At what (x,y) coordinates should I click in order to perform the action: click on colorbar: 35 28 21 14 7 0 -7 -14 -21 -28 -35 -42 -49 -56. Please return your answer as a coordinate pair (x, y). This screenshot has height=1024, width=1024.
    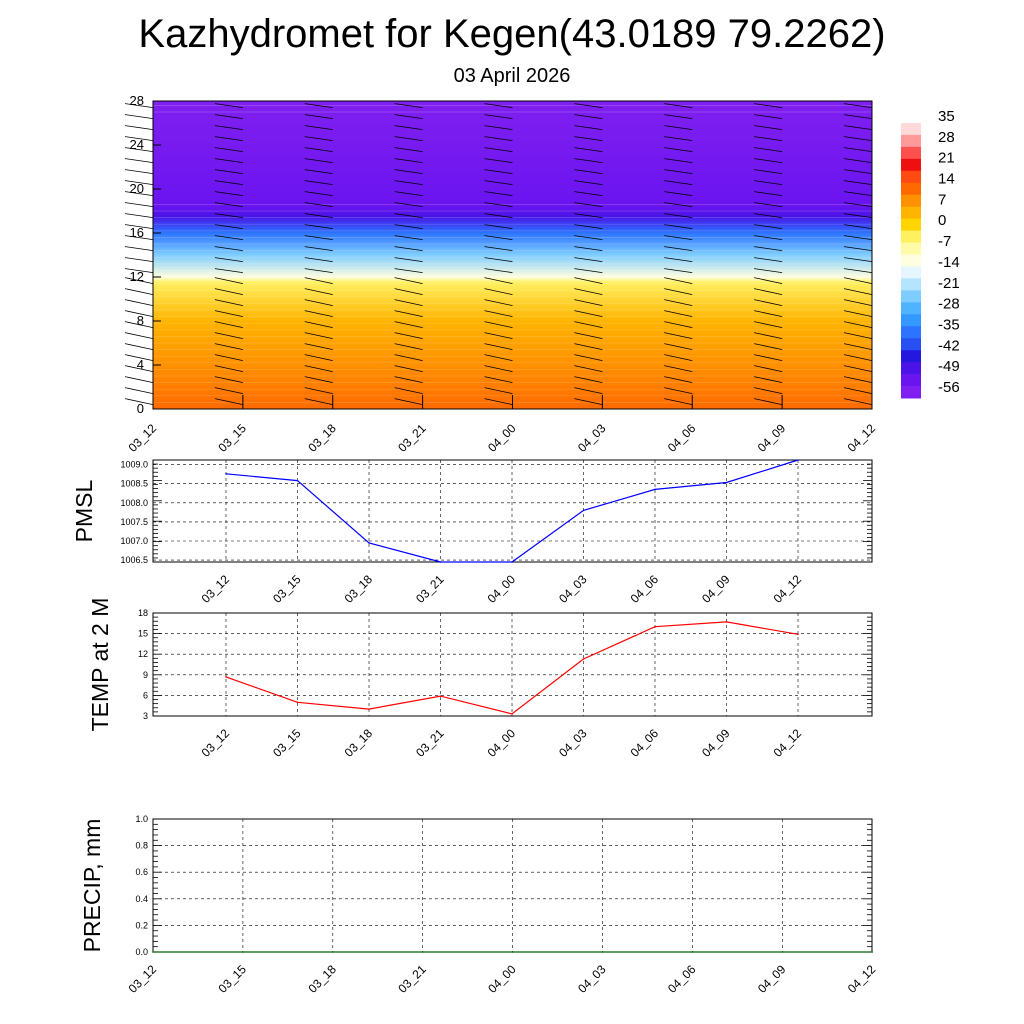
    Looking at the image, I should click on (930, 253).